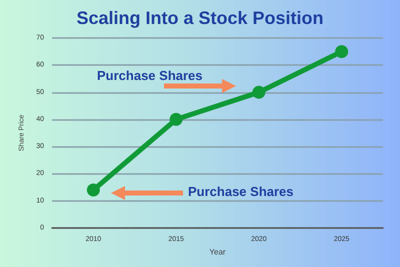 The width and height of the screenshot is (400, 267). Describe the element at coordinates (200, 18) in the screenshot. I see `chart-title: Scaling Into a Stock Position` at that location.